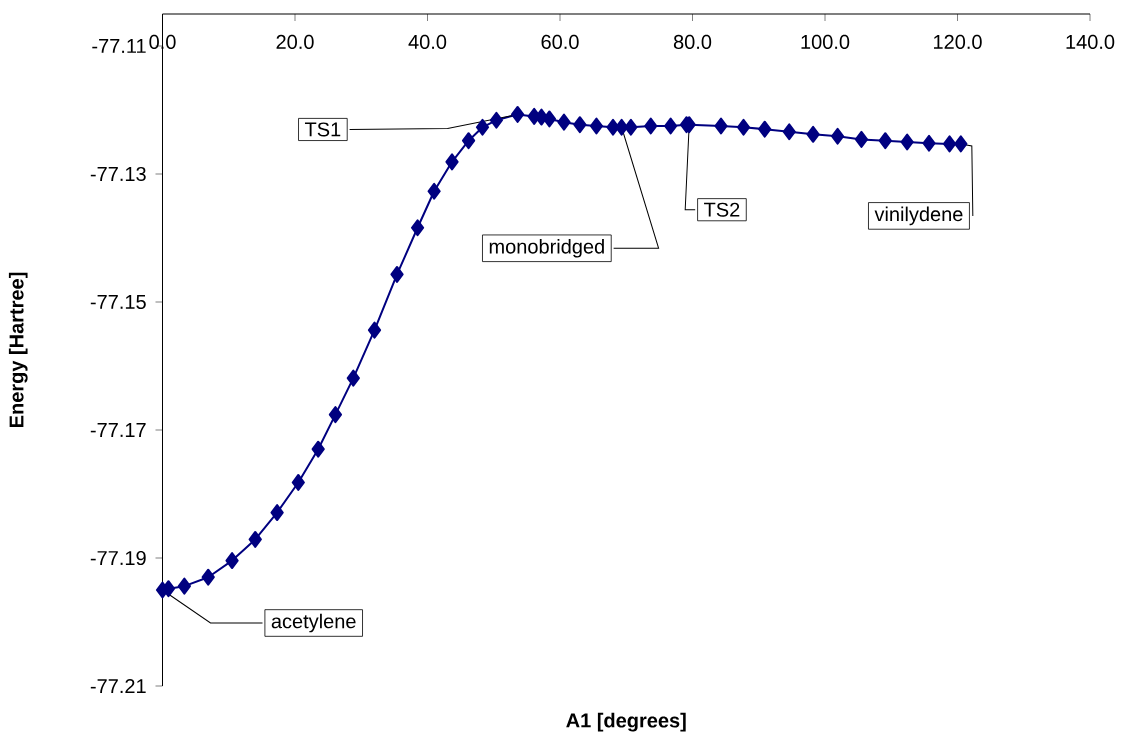 The image size is (1126, 733). I want to click on x-tick-label: 100.0, so click(825, 42).